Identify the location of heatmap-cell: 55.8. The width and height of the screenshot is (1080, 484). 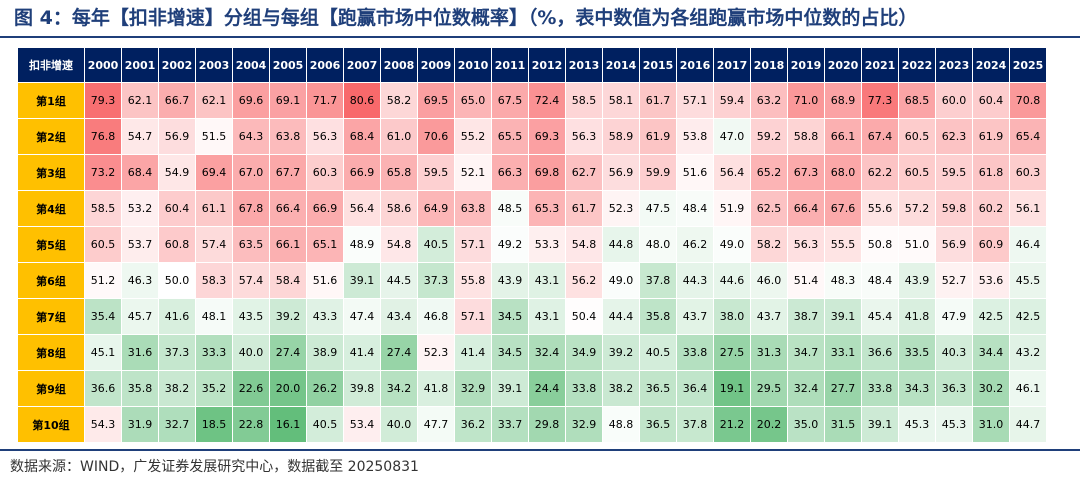
(473, 280).